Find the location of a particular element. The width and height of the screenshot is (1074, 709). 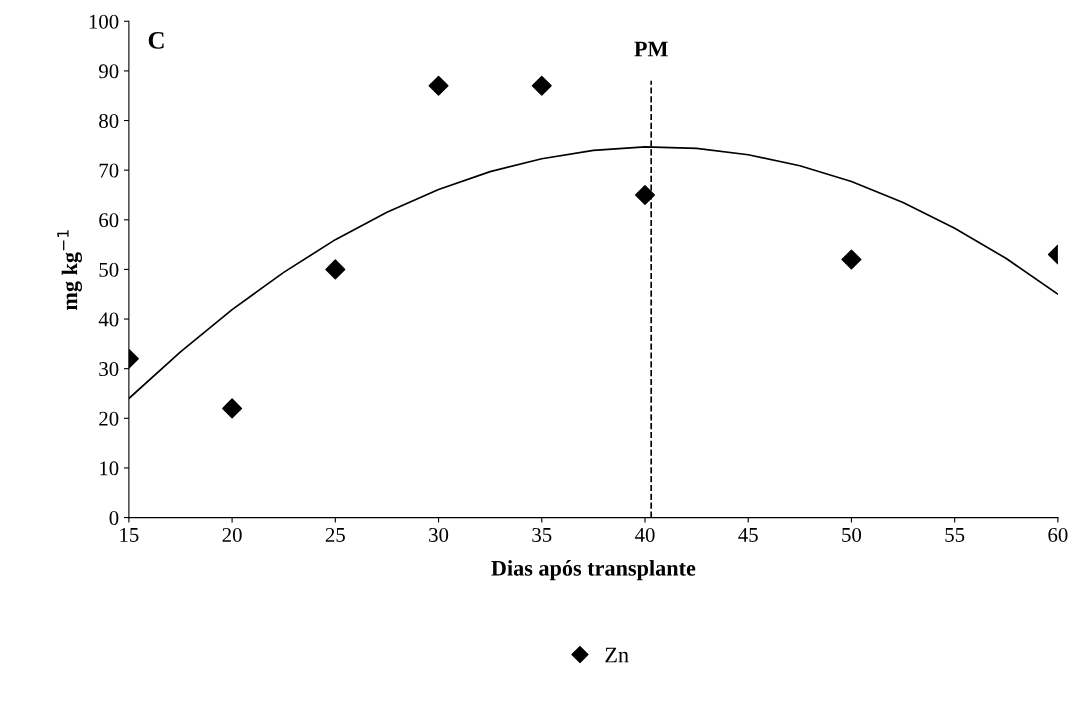

y-tick-label: 90 is located at coordinates (109, 71).